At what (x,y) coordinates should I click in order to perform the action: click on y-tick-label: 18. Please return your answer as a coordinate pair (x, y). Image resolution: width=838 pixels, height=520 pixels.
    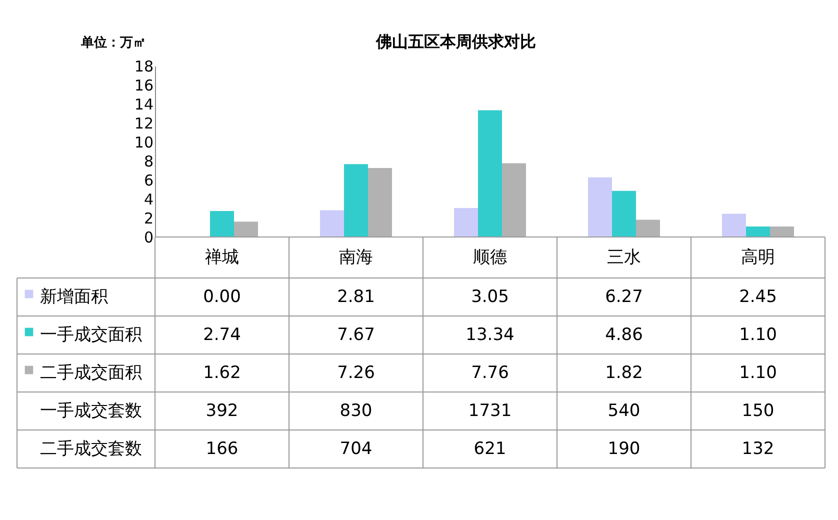
    Looking at the image, I should click on (144, 67).